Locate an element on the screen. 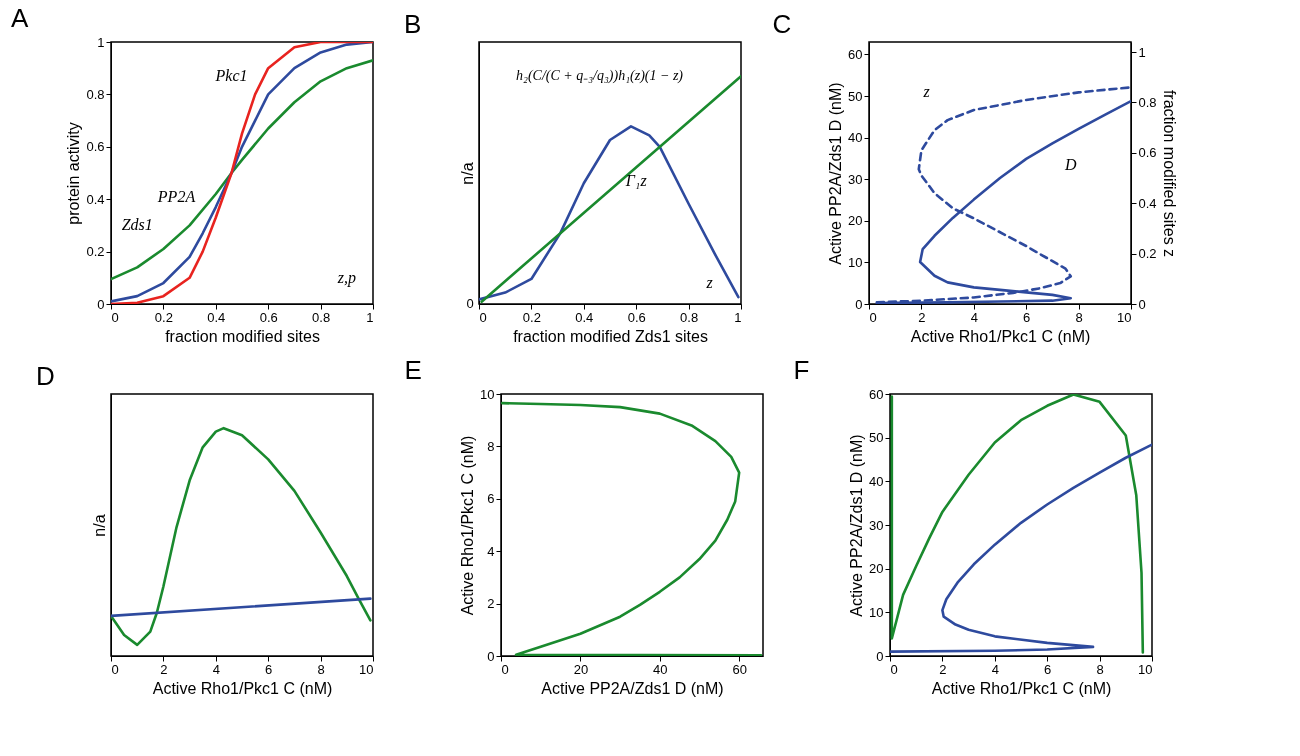  annotation: D is located at coordinates (1070, 165).